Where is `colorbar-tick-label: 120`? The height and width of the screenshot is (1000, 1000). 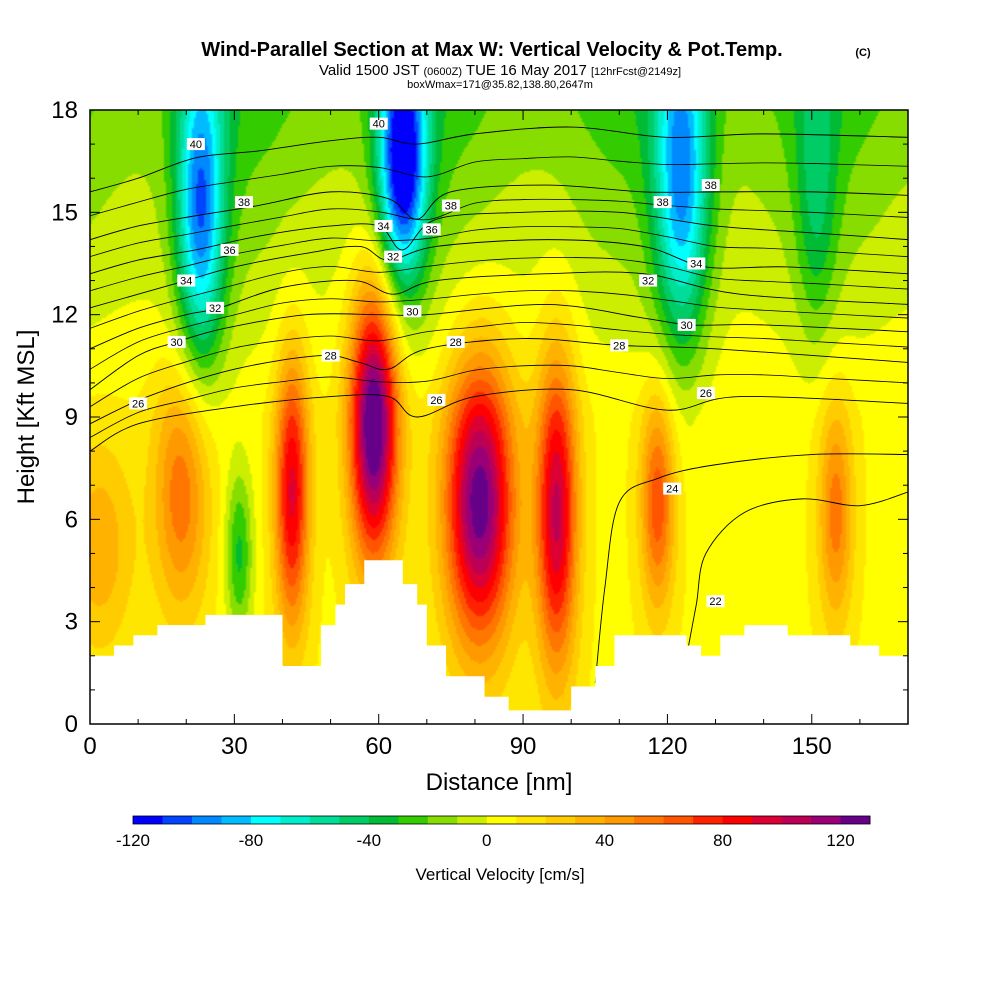
colorbar-tick-label: 120 is located at coordinates (840, 840).